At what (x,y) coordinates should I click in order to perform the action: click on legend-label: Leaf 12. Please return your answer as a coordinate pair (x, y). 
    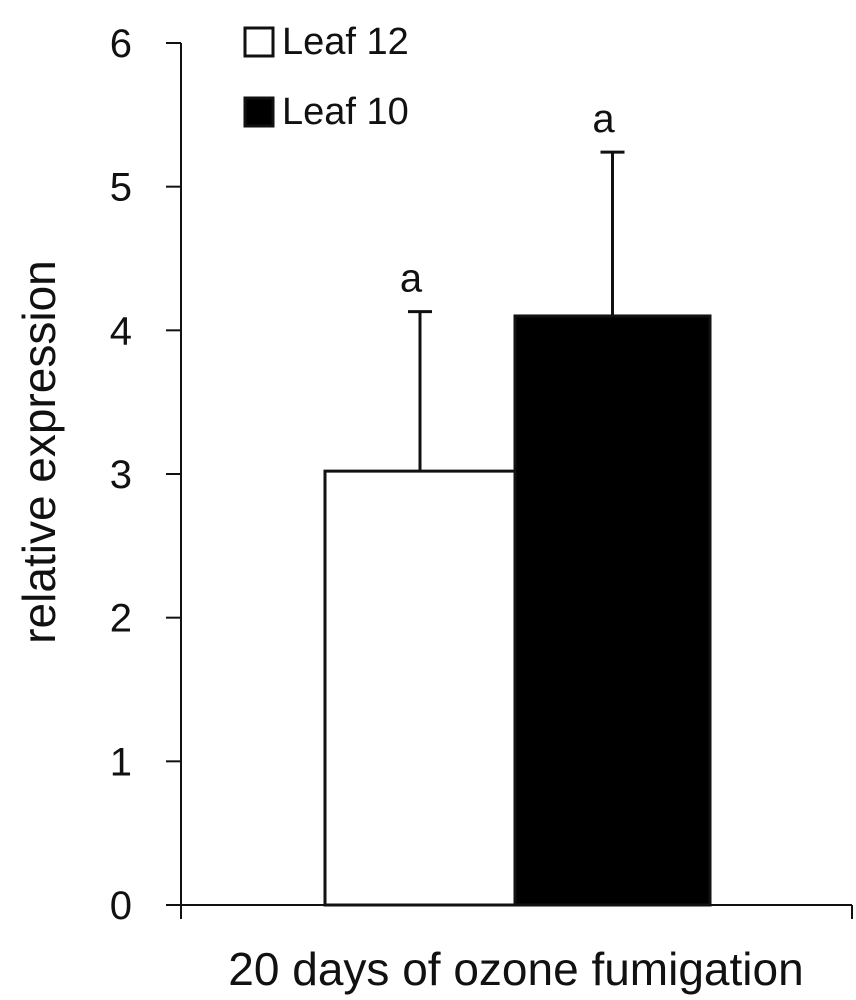
    Looking at the image, I should click on (345, 42).